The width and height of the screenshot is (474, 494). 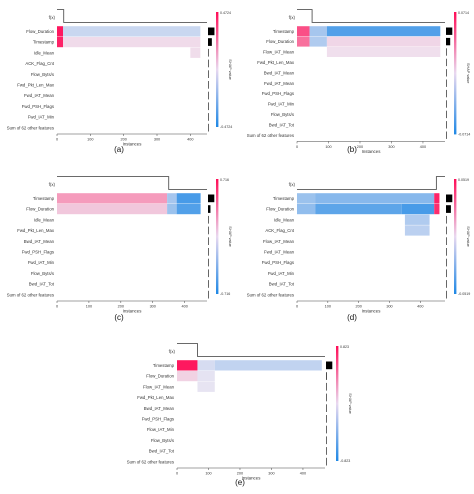 What do you see at coordinates (39, 95) in the screenshot?
I see `feature-label: Fwd_IAT_Mean` at bounding box center [39, 95].